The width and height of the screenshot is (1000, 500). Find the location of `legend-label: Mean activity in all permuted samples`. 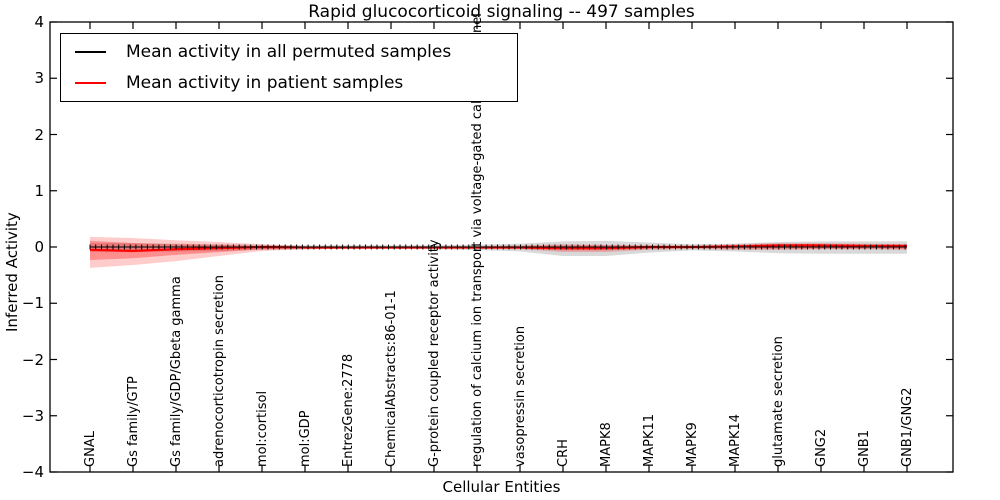

legend-label: Mean activity in all permuted samples is located at coordinates (289, 52).